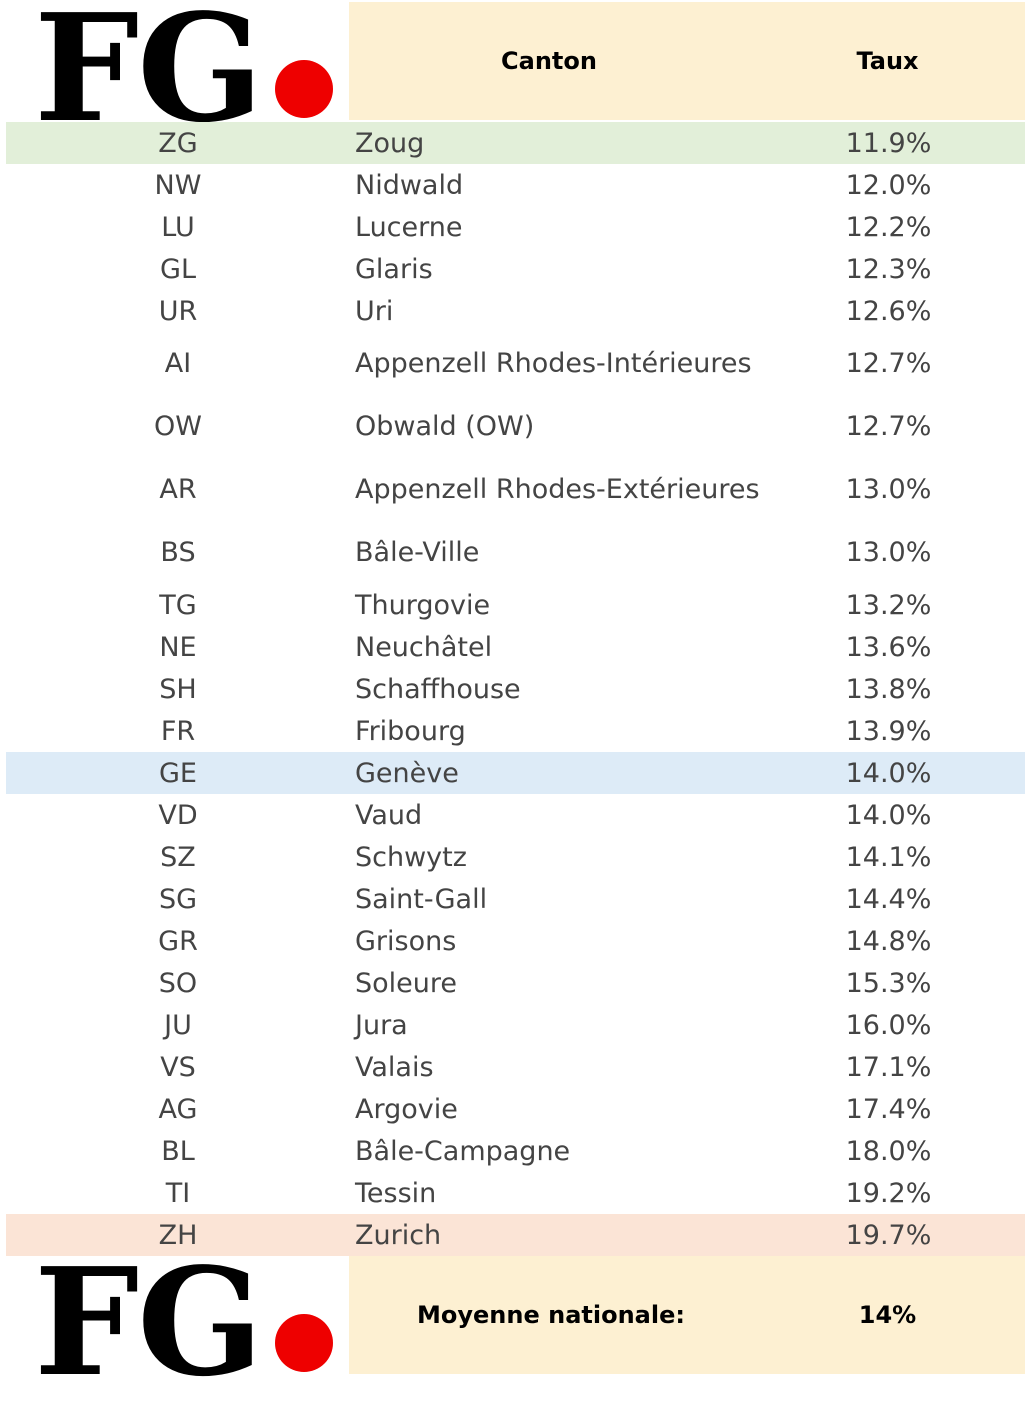 The image size is (1031, 1409). What do you see at coordinates (515, 941) in the screenshot?
I see `table-row: GR Grisons 14.8%` at bounding box center [515, 941].